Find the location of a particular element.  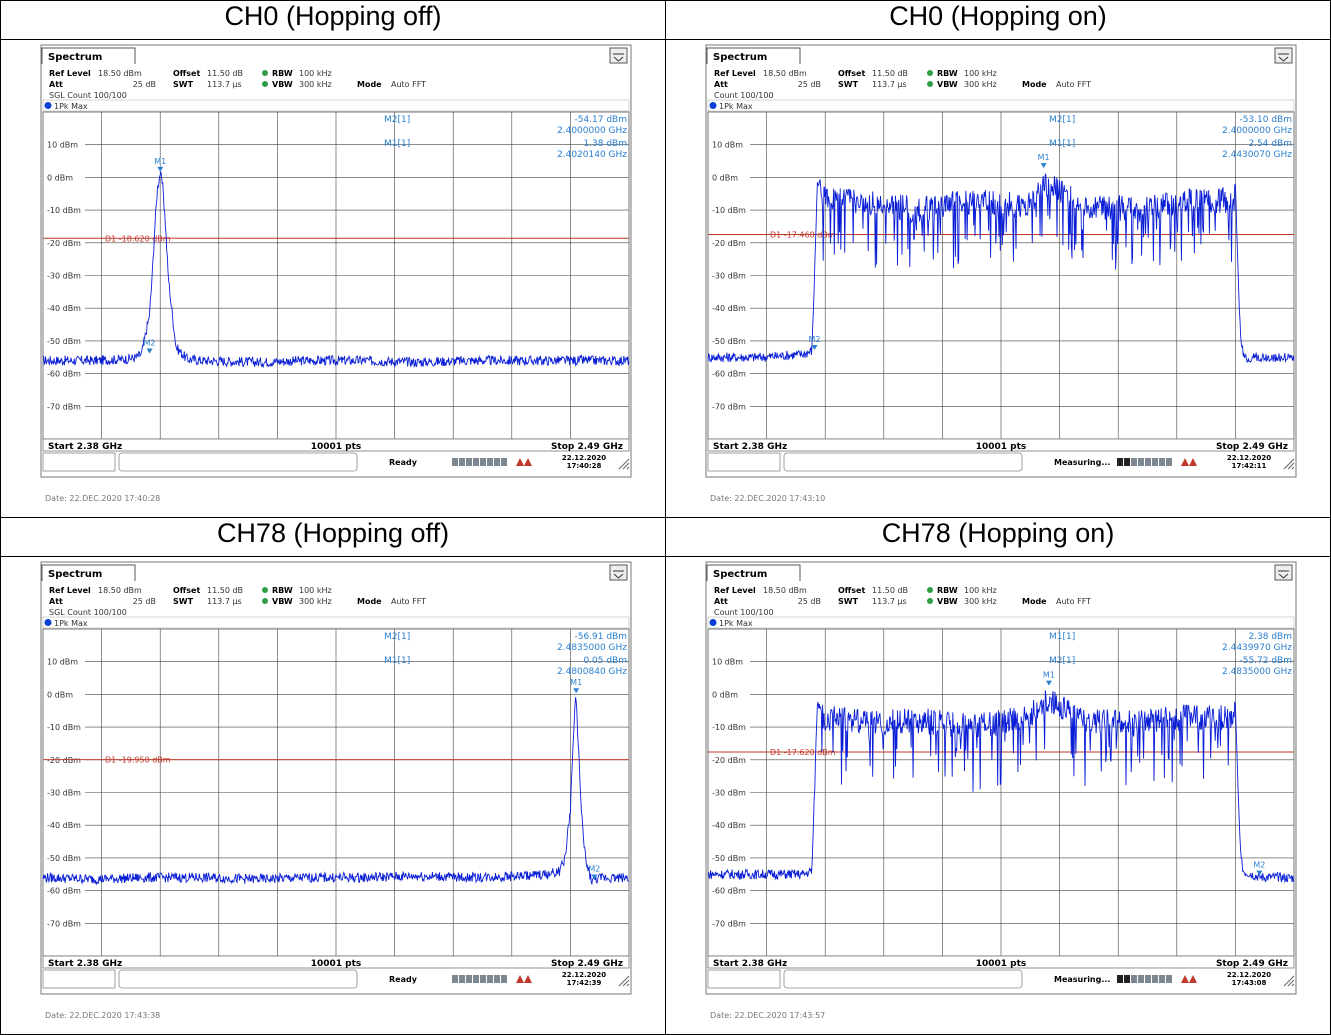

marker-readout-value2: 2.4430070 GHz is located at coordinates (1257, 155).